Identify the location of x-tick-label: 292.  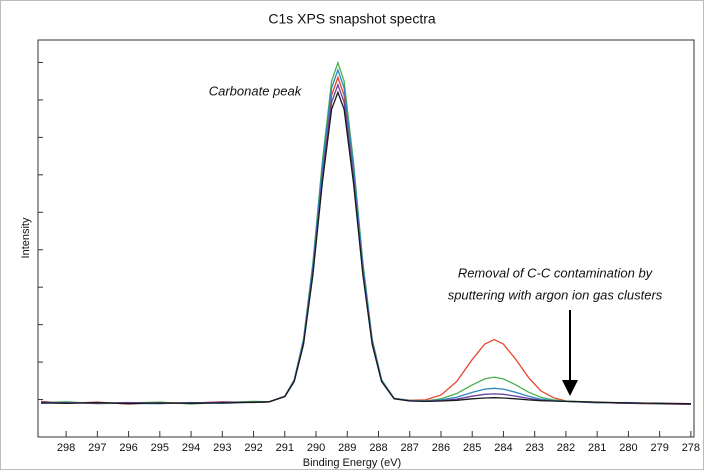
(253, 448).